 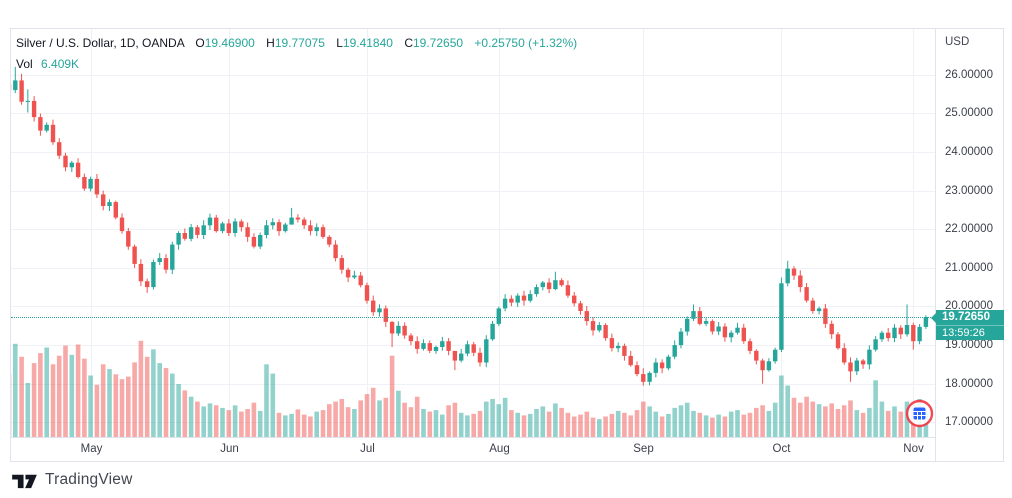 What do you see at coordinates (957, 42) in the screenshot?
I see `currency-label: USD` at bounding box center [957, 42].